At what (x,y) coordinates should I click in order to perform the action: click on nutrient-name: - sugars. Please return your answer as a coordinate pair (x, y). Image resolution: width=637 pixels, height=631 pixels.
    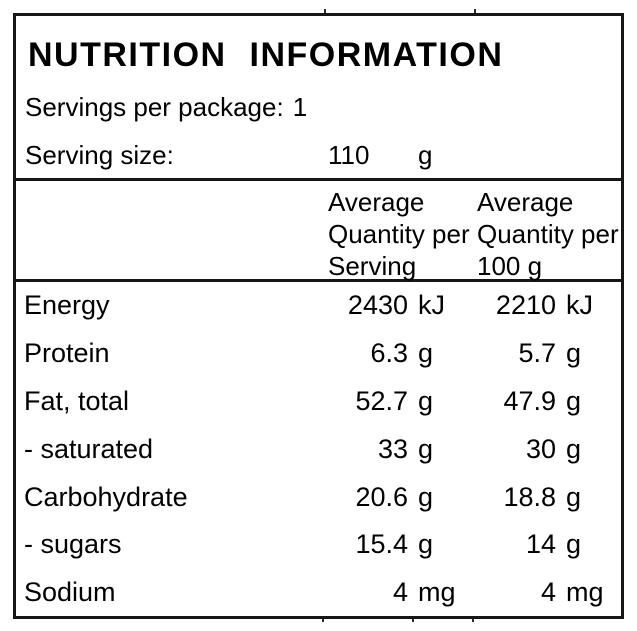
    Looking at the image, I should click on (73, 544).